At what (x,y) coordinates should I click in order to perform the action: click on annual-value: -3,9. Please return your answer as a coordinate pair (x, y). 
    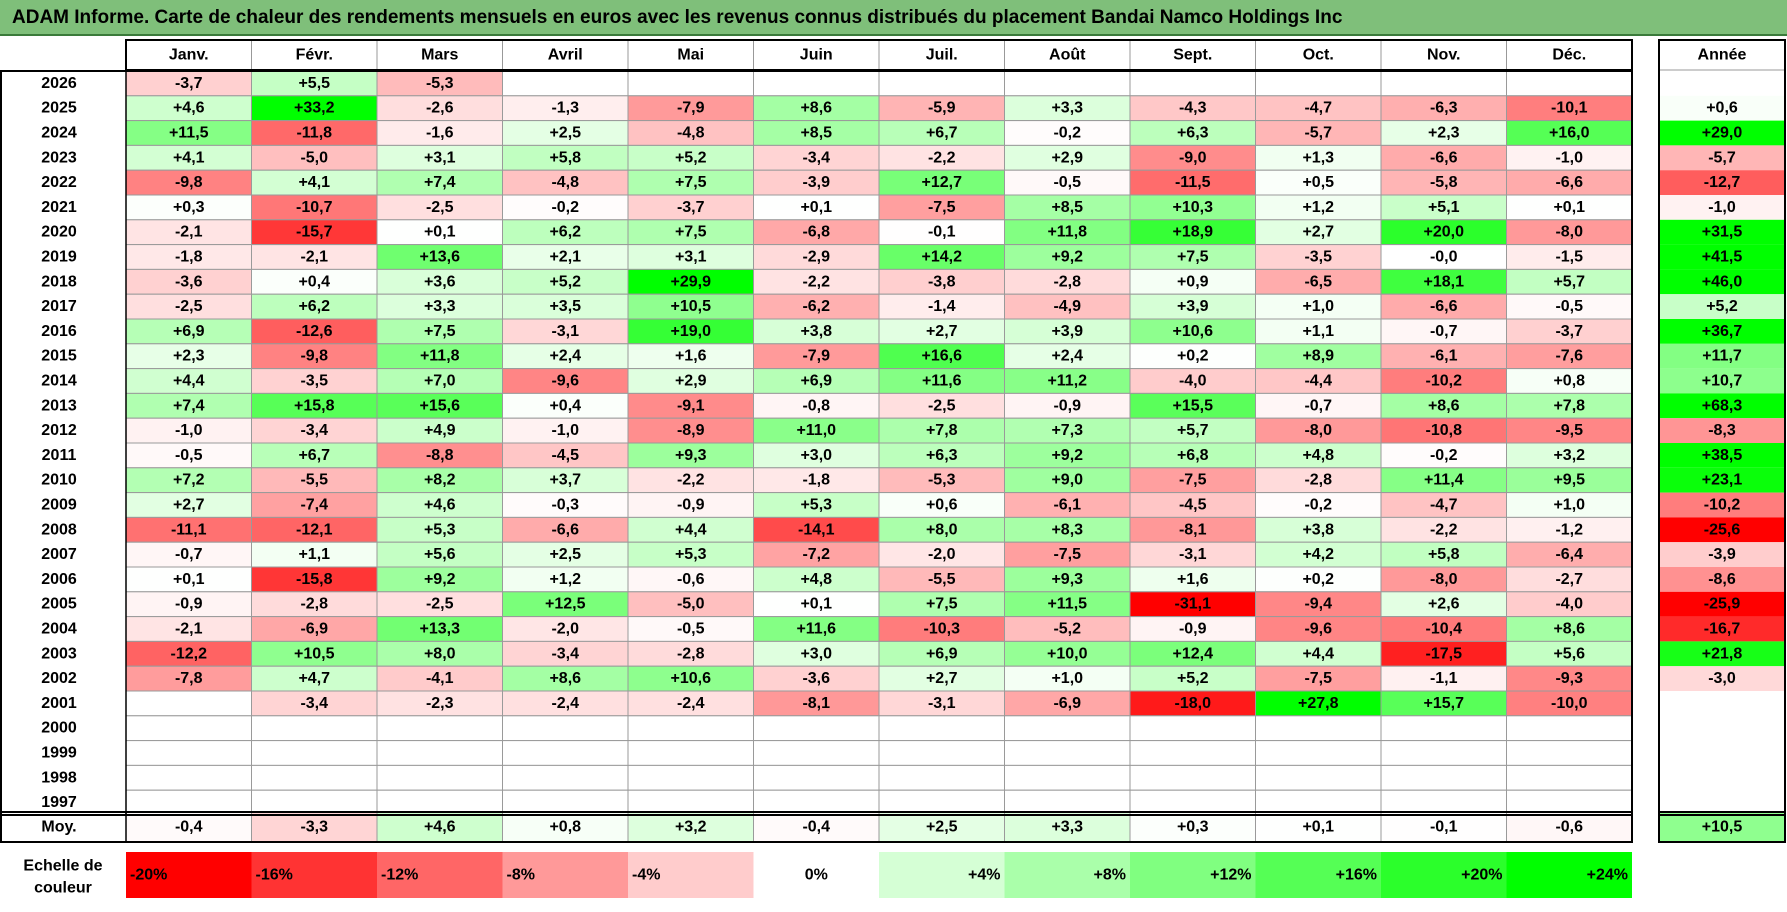
    Looking at the image, I should click on (1722, 554).